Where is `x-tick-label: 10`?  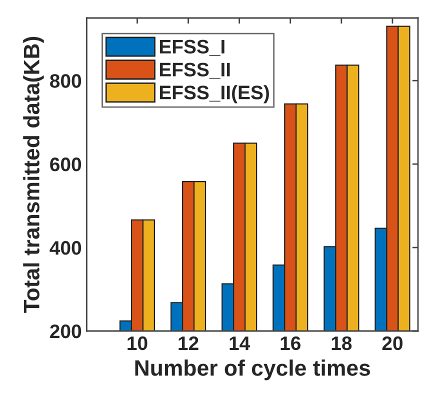 x-tick-label: 10 is located at coordinates (138, 343).